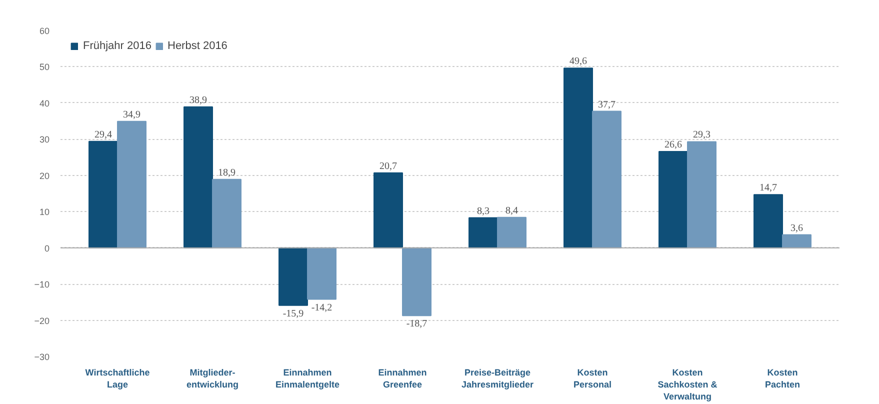 The width and height of the screenshot is (879, 404). Describe the element at coordinates (688, 385) in the screenshot. I see `x-tick-label: Kosten Sachkosten & Verwaltung` at that location.